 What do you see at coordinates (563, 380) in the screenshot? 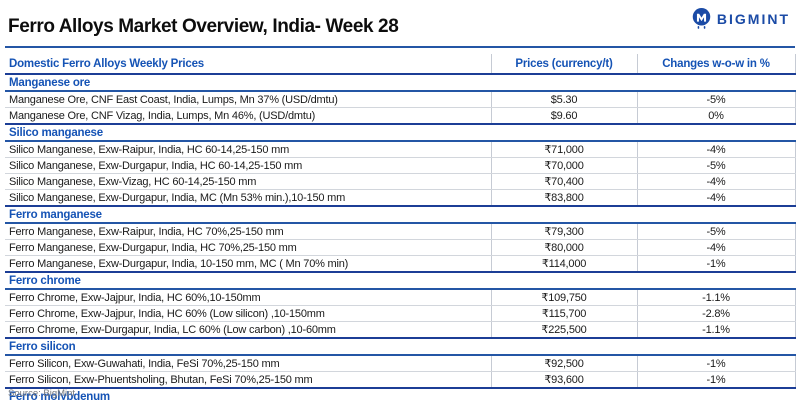
I see `price-value: ₹93,600` at bounding box center [563, 380].